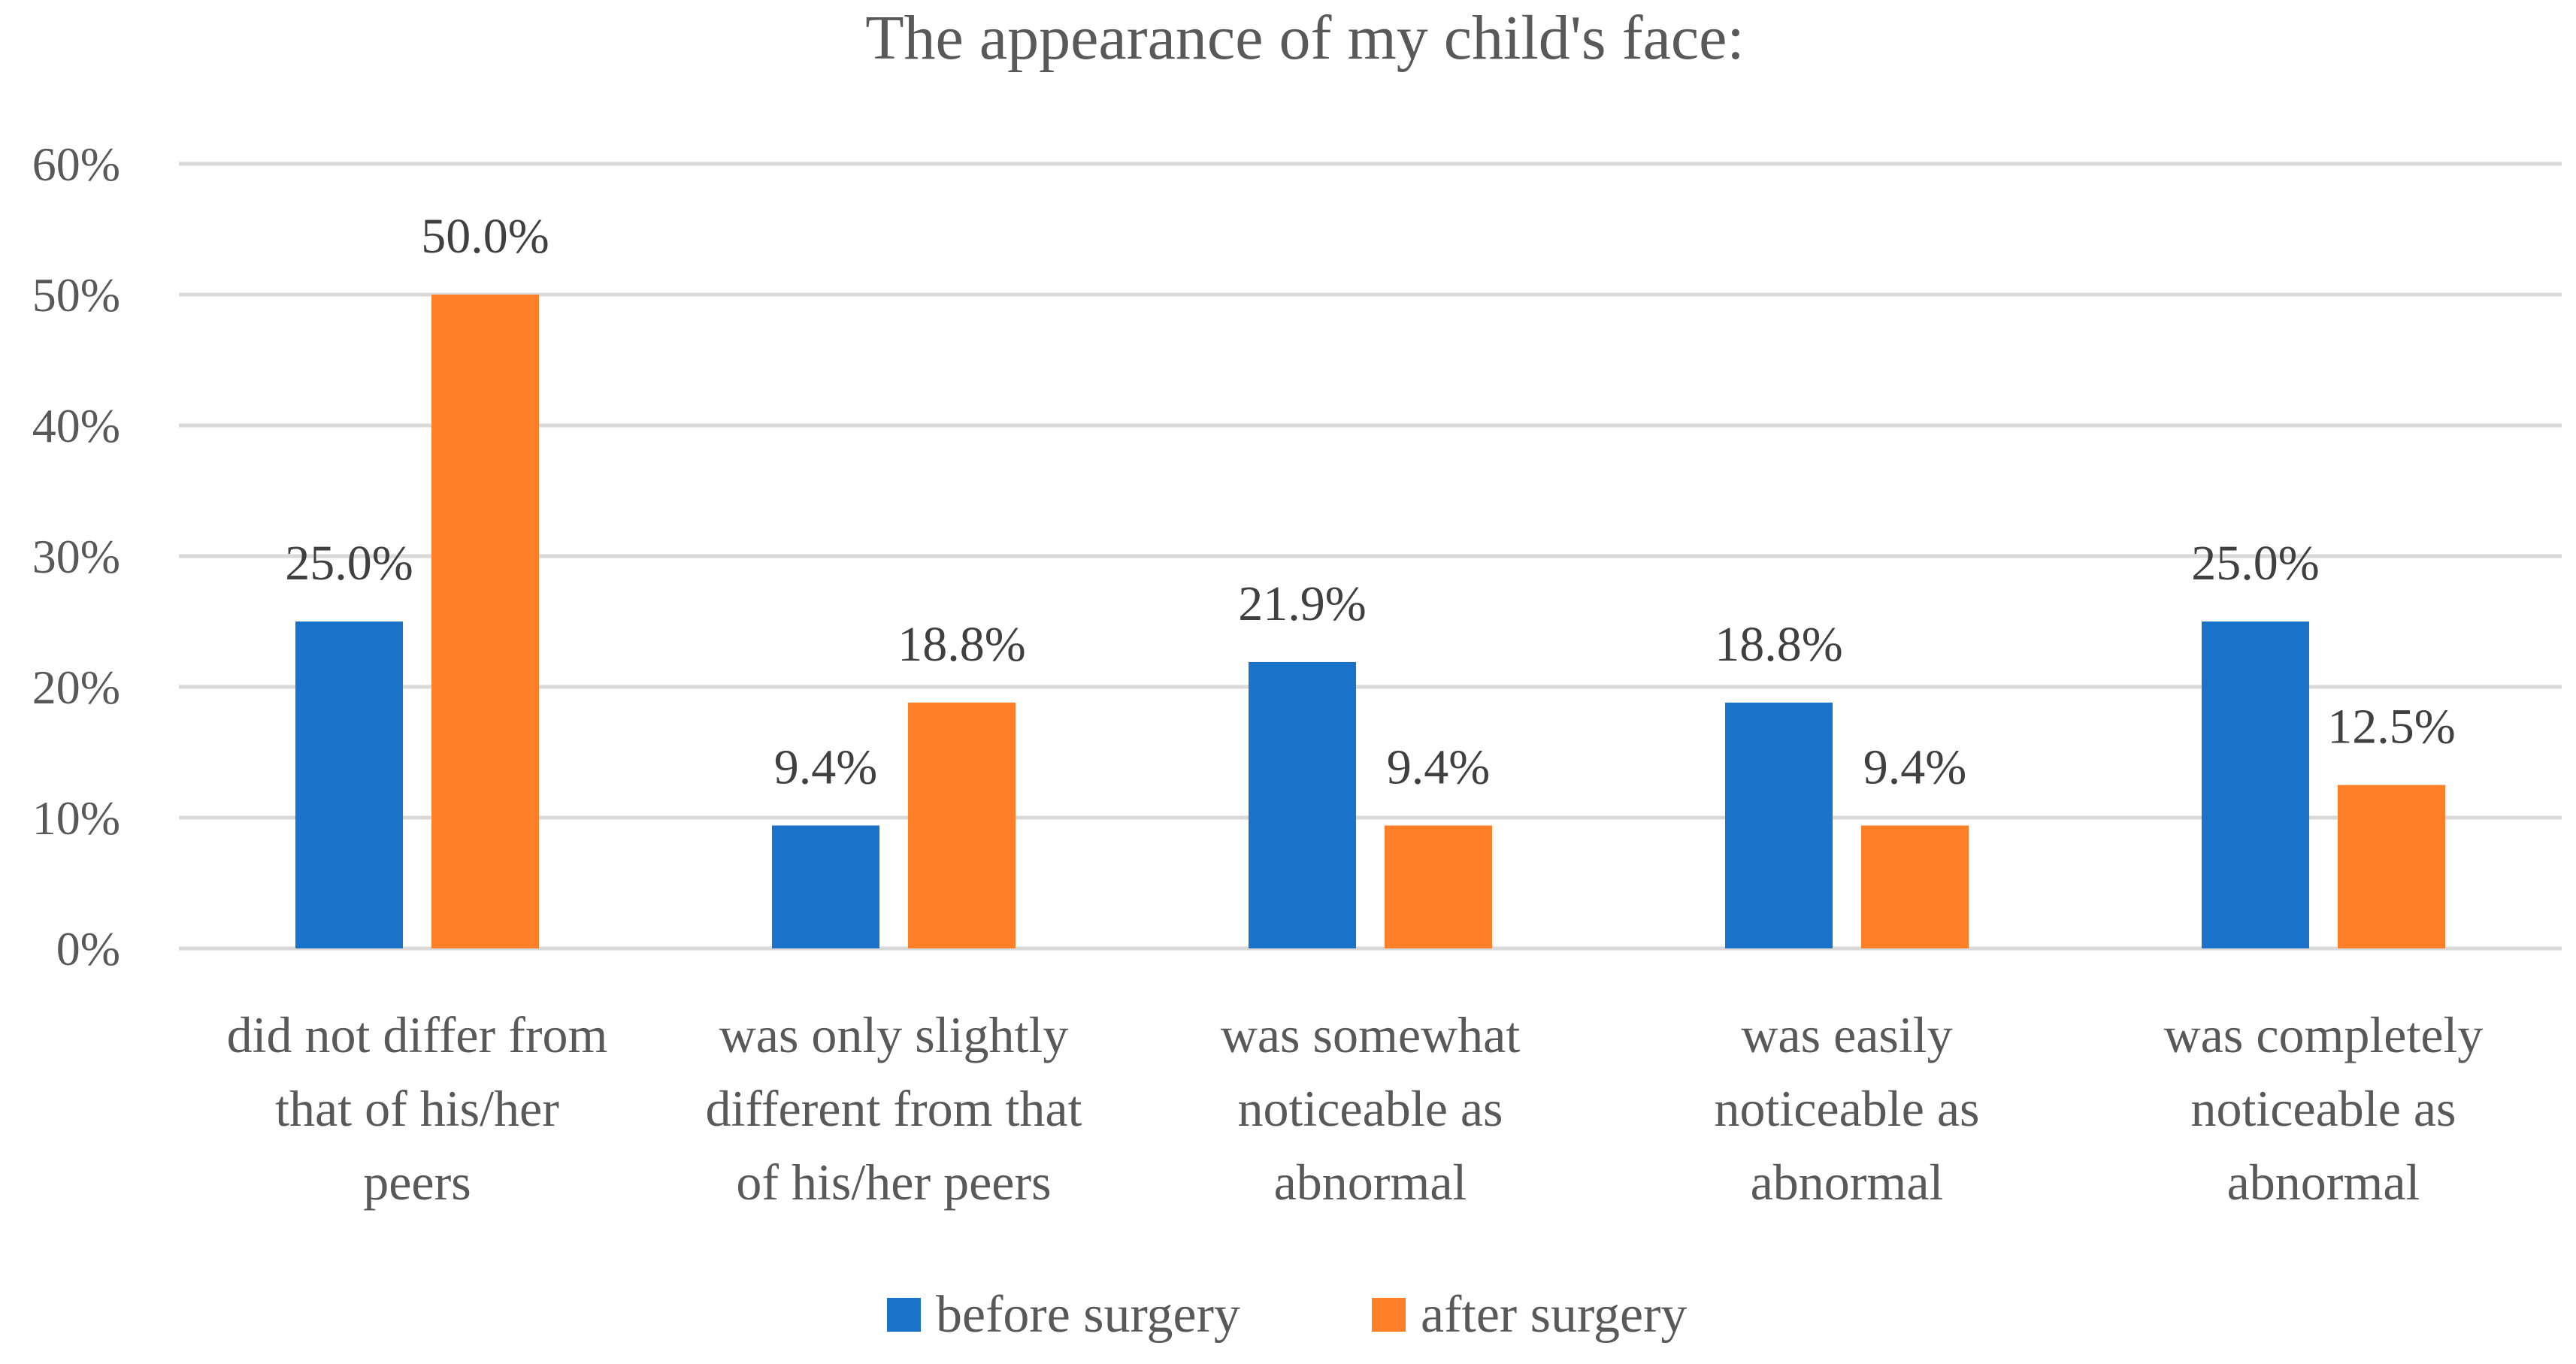 This screenshot has width=2576, height=1364. Describe the element at coordinates (893, 1108) in the screenshot. I see `category-label: different from that` at that location.